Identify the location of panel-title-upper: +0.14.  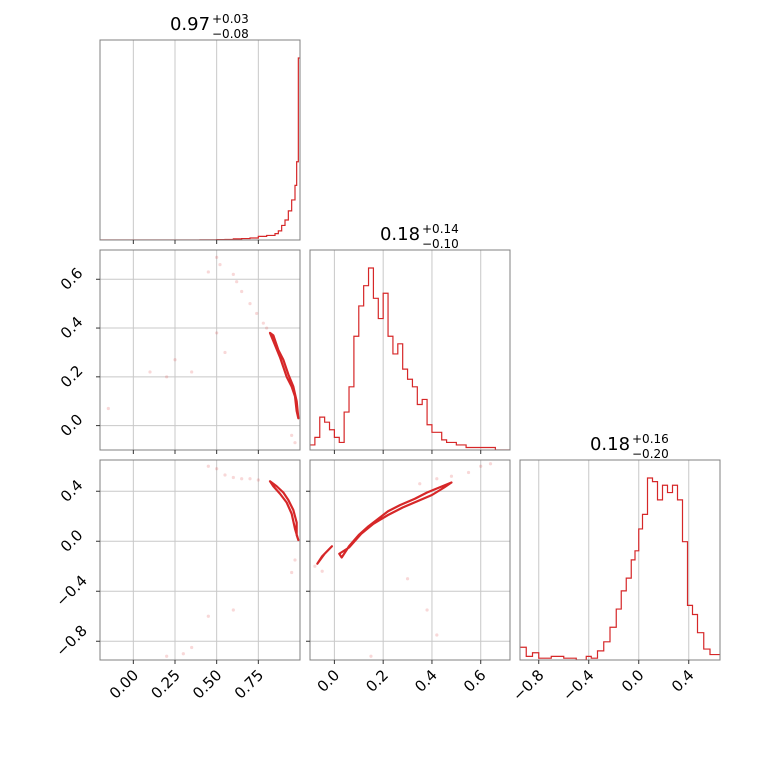
(440, 229).